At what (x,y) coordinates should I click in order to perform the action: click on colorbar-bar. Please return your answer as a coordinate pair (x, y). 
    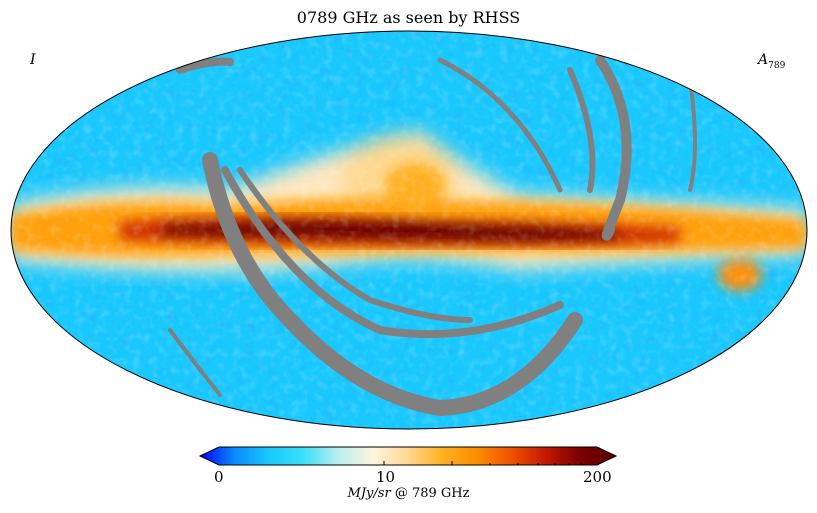
    Looking at the image, I should click on (408, 456).